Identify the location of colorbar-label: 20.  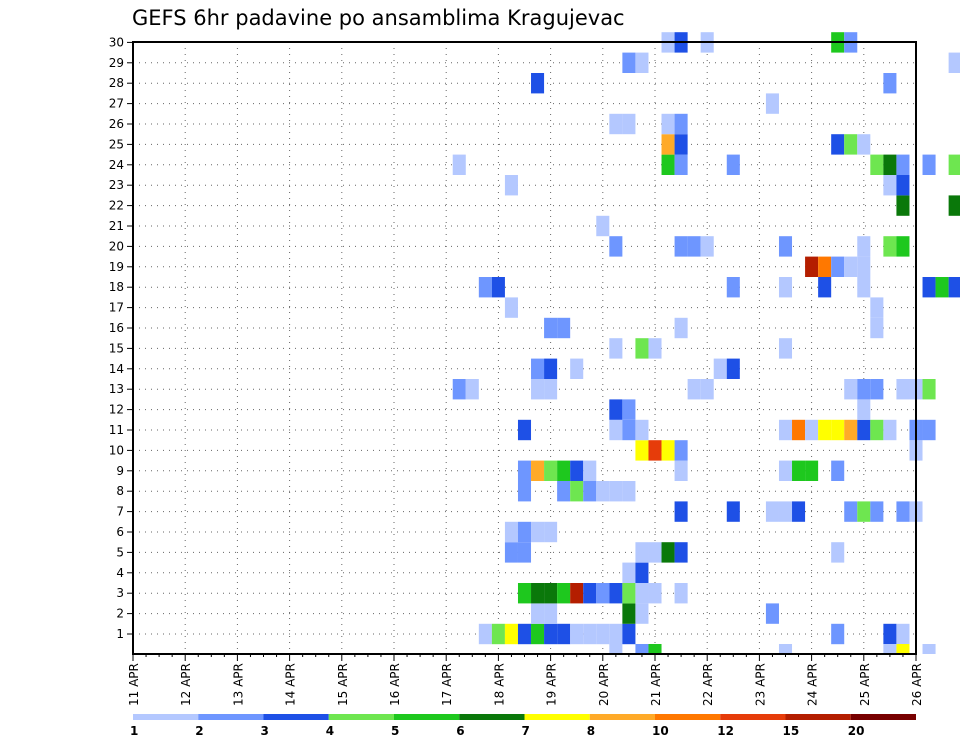
(856, 731).